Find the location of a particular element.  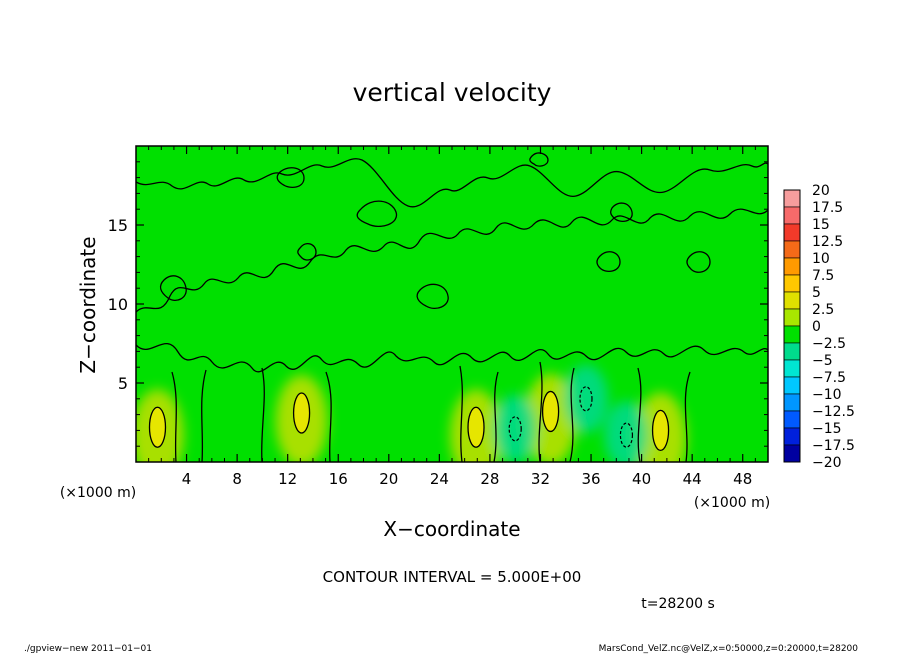

colorbar-label: 5 is located at coordinates (816, 293).